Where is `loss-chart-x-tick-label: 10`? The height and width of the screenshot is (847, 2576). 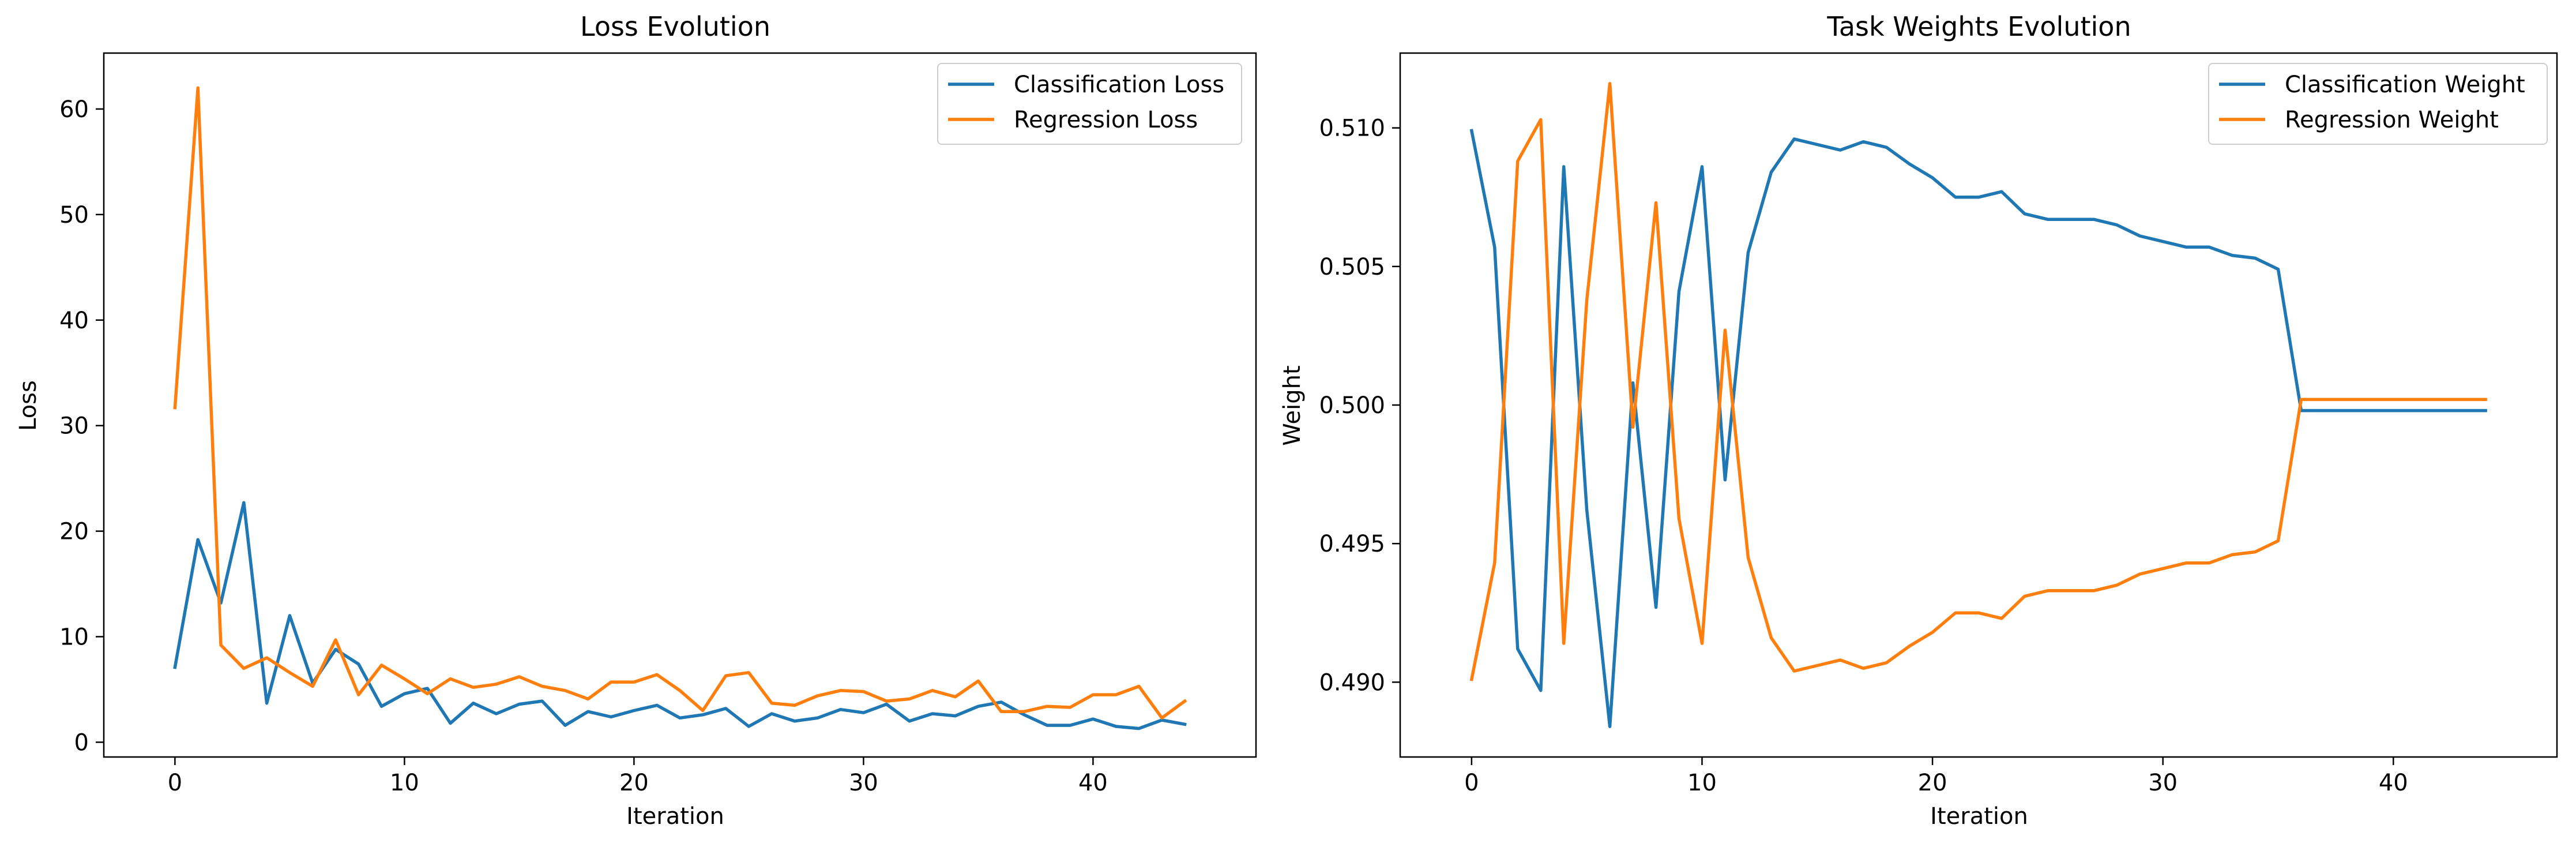 loss-chart-x-tick-label: 10 is located at coordinates (404, 783).